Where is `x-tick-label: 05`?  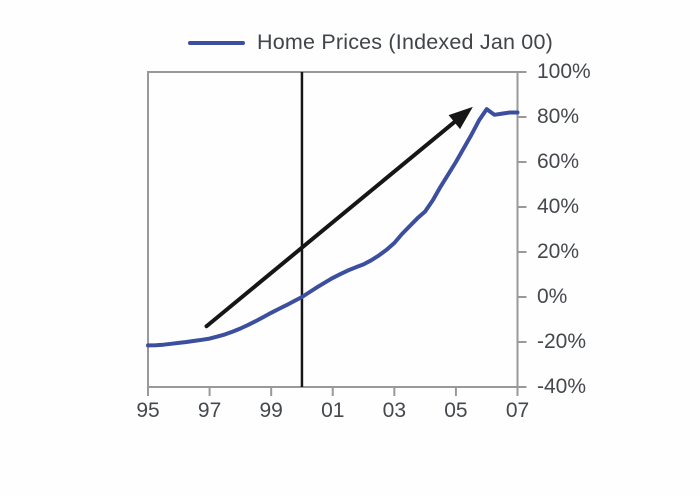
x-tick-label: 05 is located at coordinates (456, 410).